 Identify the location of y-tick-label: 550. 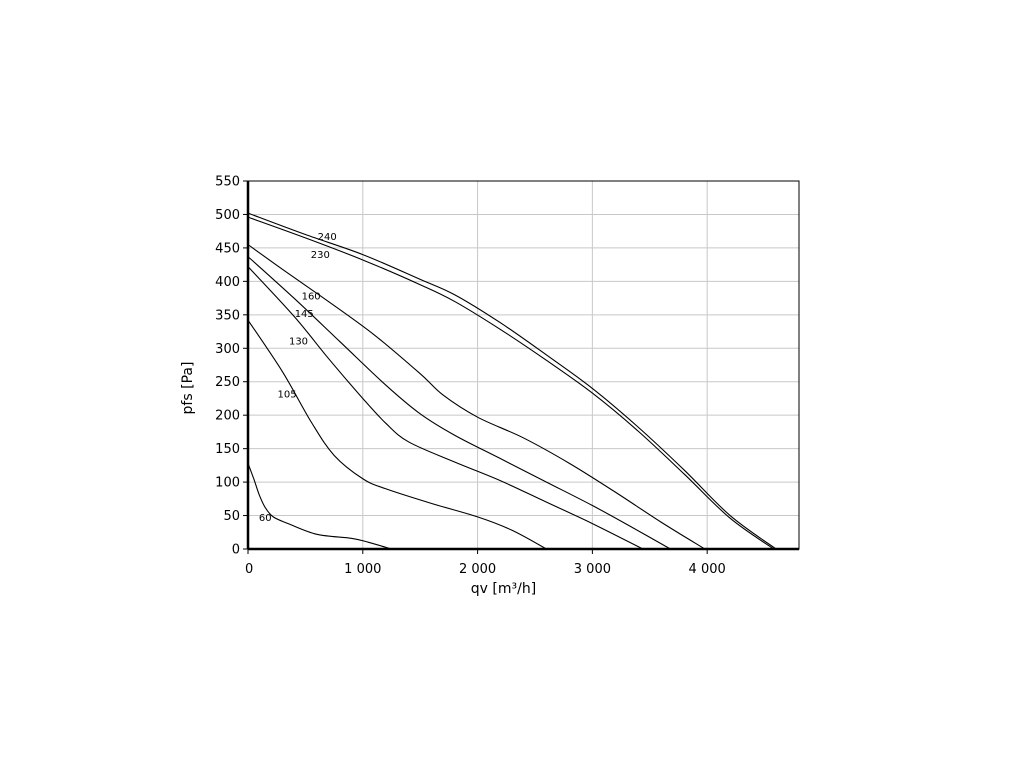
(227, 182).